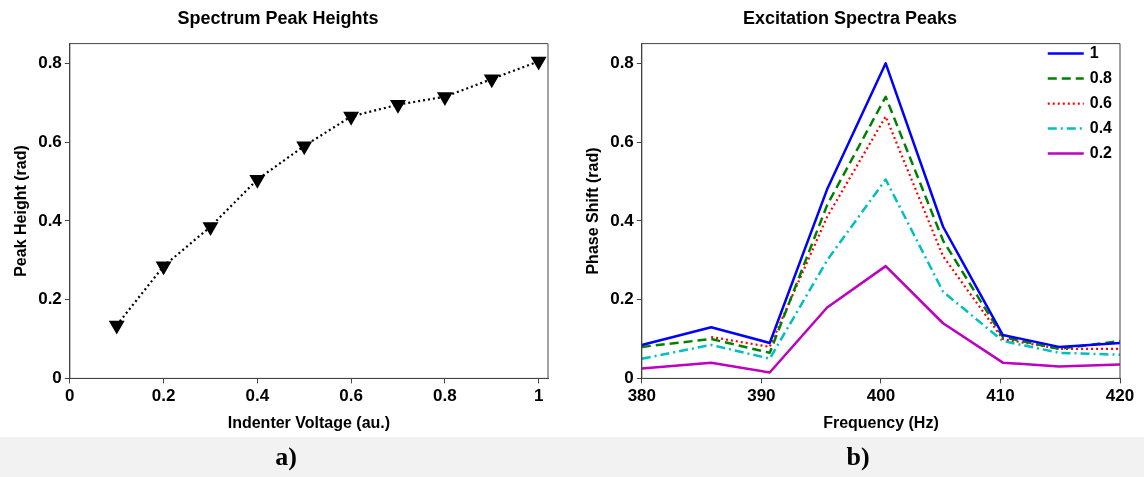 This screenshot has height=477, width=1144. I want to click on y-axis-title: Phase Shift (rad), so click(593, 211).